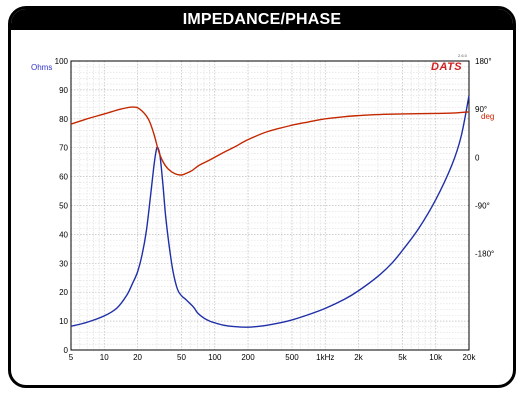  I want to click on x-tick-label: 200, so click(248, 357).